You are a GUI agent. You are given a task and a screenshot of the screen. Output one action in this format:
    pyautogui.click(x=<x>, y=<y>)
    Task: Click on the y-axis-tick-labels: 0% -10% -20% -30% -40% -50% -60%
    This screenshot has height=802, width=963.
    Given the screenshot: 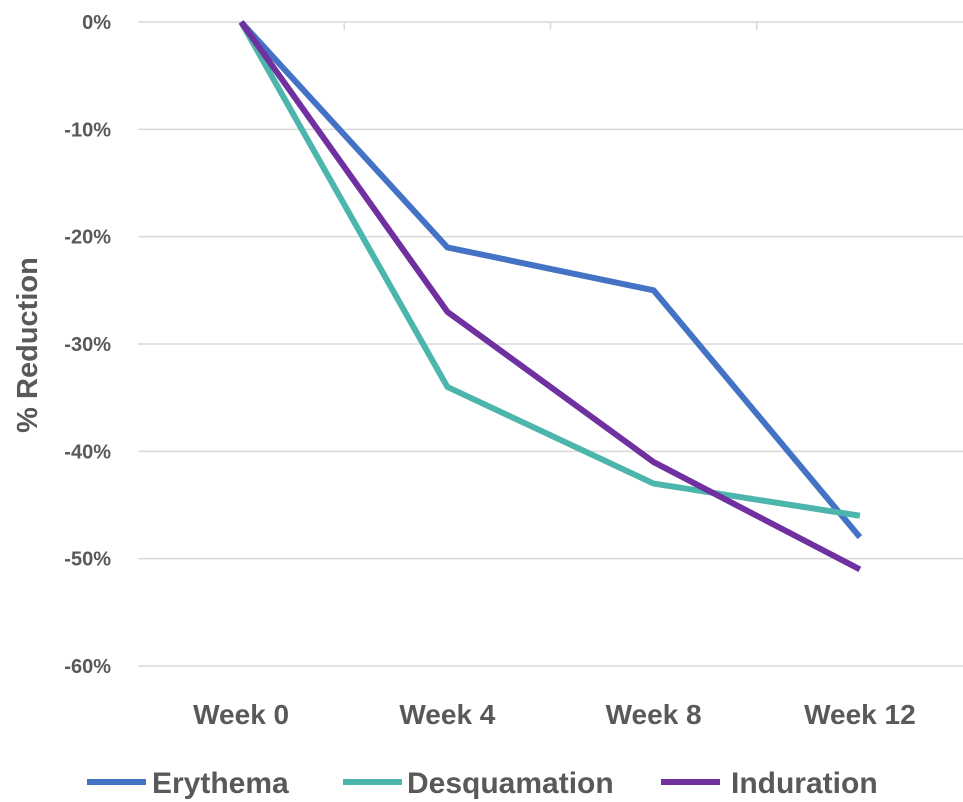 What is the action you would take?
    pyautogui.click(x=87, y=345)
    